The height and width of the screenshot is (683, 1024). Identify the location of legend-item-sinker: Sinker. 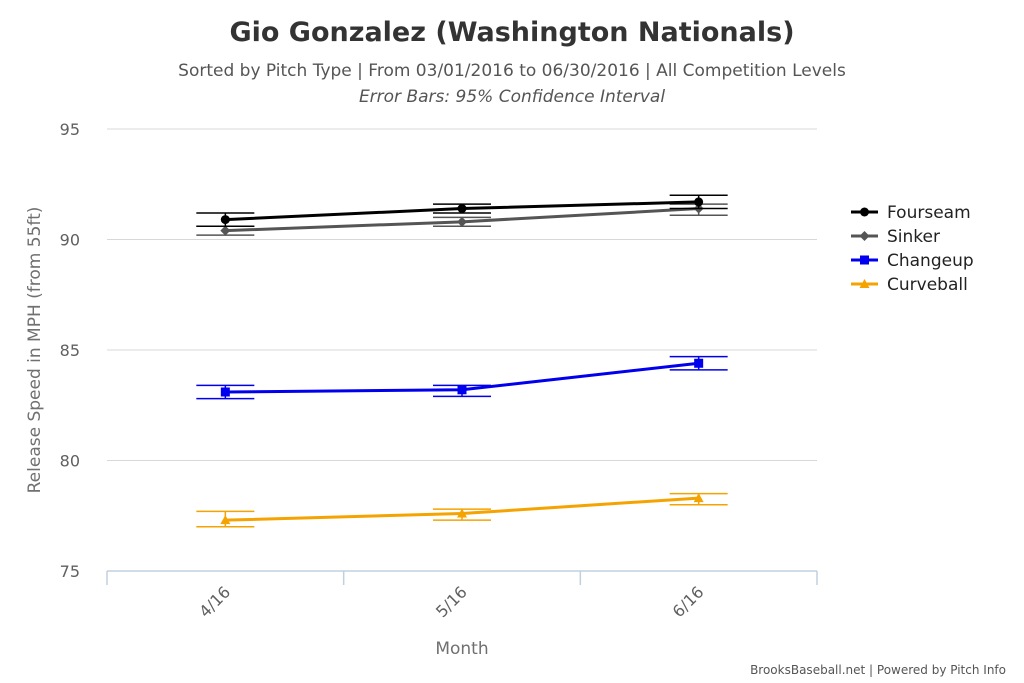
(895, 237).